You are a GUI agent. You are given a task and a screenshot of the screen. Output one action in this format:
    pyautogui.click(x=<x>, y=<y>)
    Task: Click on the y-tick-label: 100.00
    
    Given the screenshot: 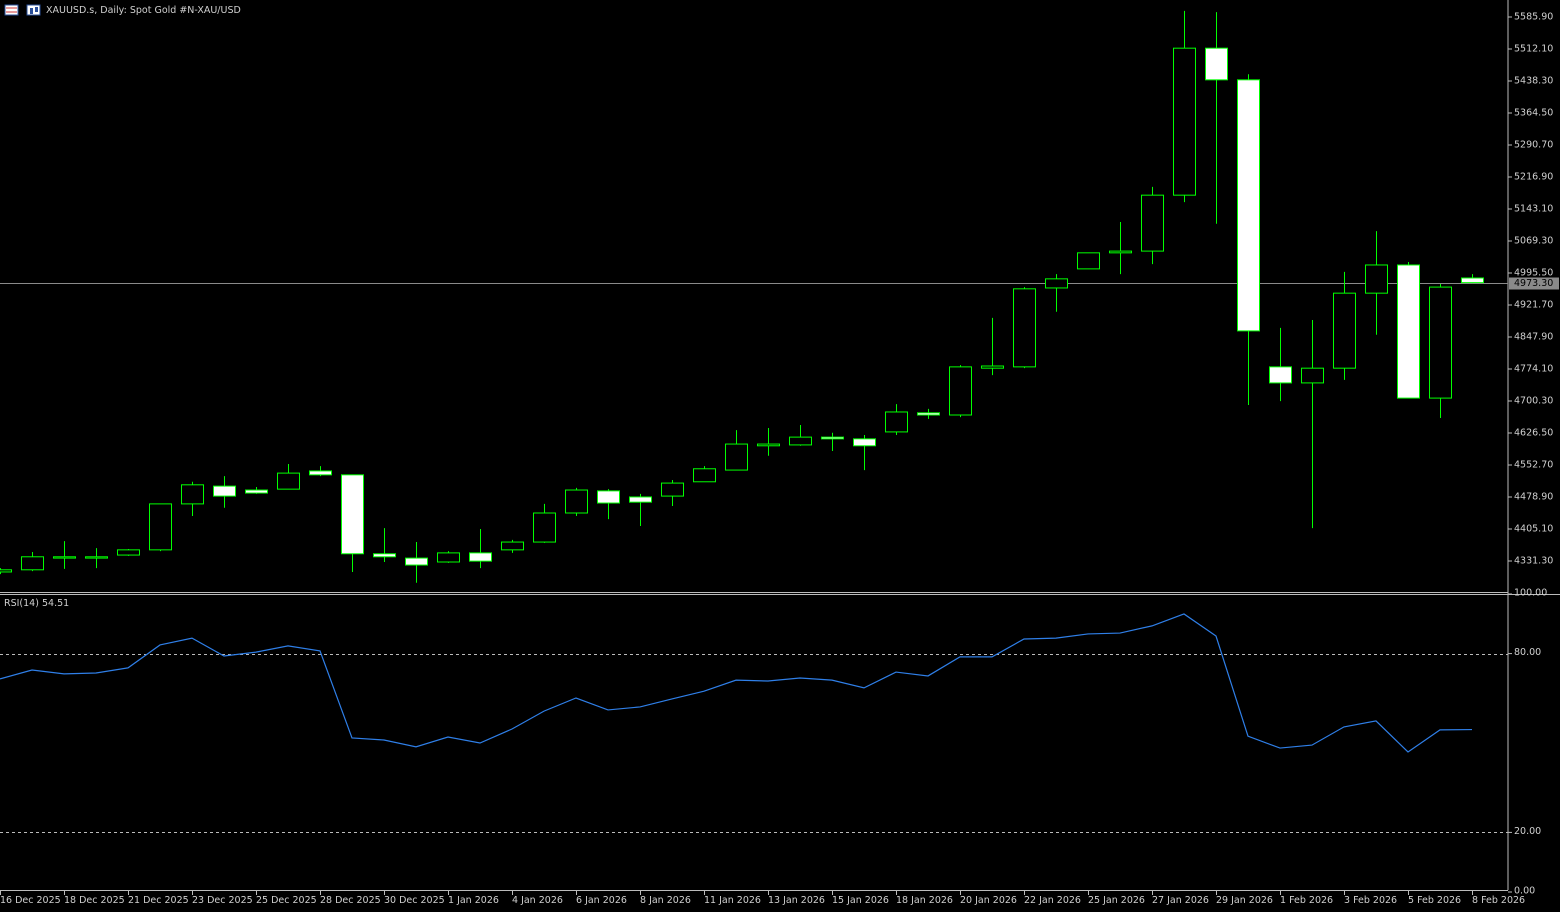 What is the action you would take?
    pyautogui.click(x=1530, y=593)
    